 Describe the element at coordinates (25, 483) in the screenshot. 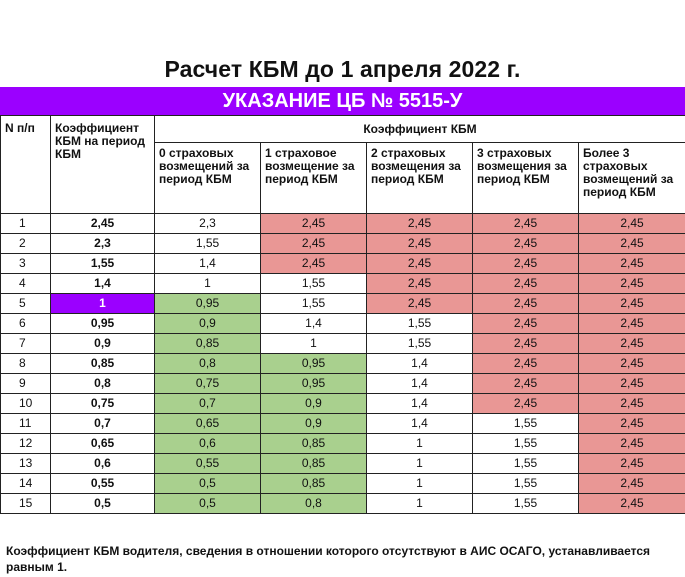

I see `row-number: 14` at that location.